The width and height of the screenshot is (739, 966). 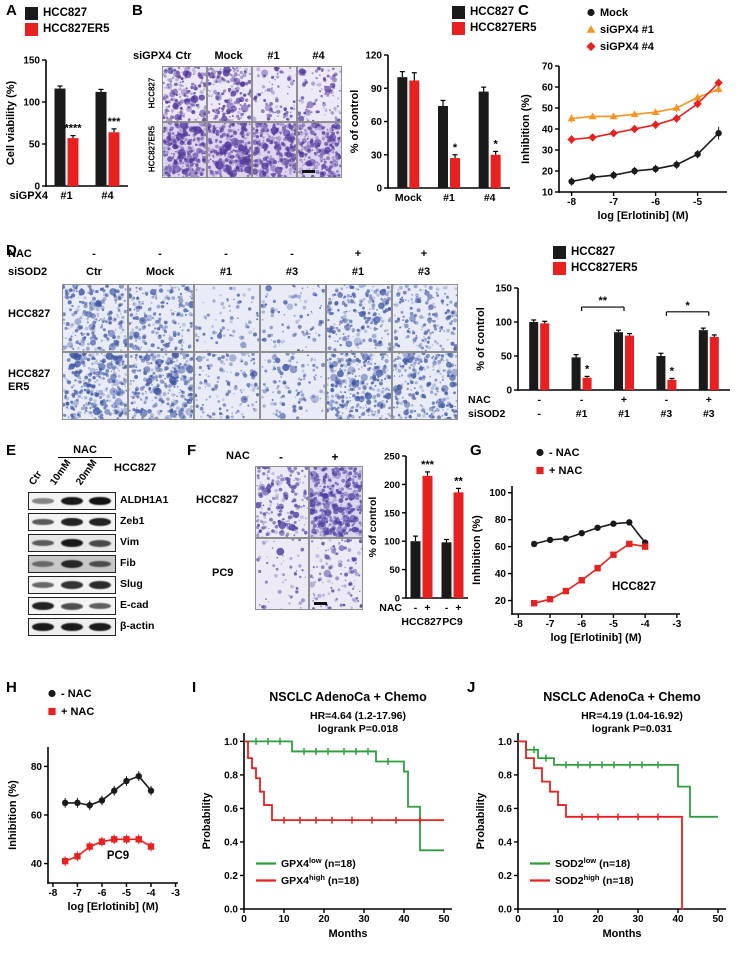 I want to click on x-tick-label: 30, so click(x=364, y=919).